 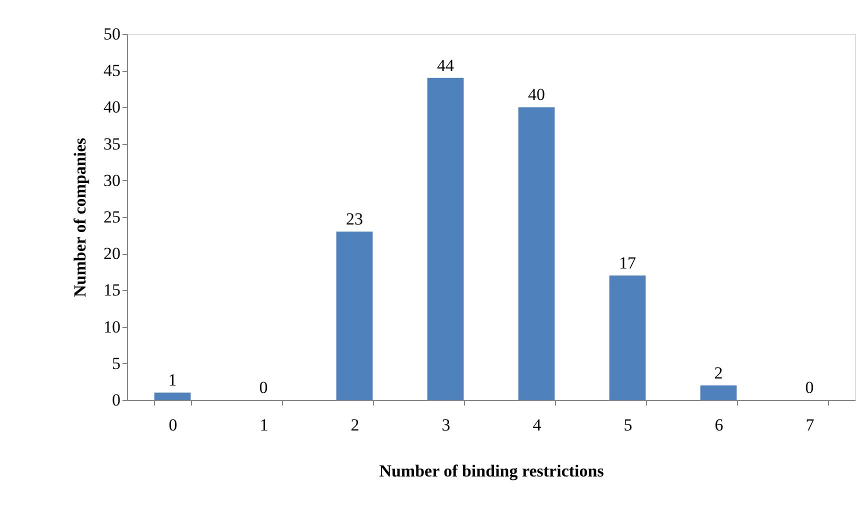 What do you see at coordinates (116, 400) in the screenshot?
I see `y-tick-label: 0` at bounding box center [116, 400].